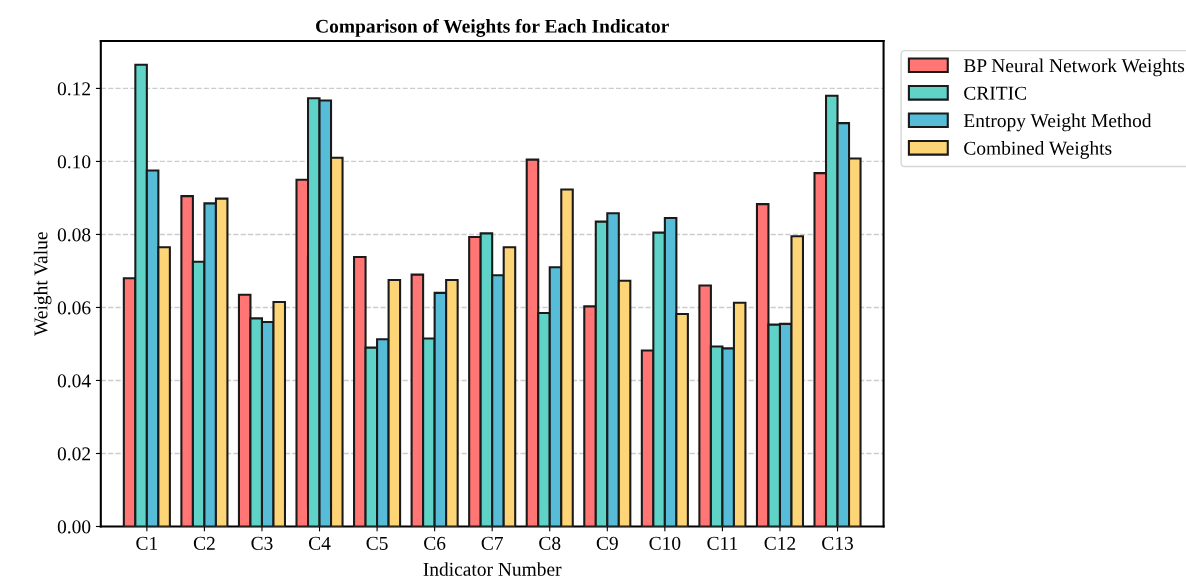 This screenshot has height=585, width=1186. Describe the element at coordinates (204, 543) in the screenshot. I see `x-tick-label: C2` at that location.